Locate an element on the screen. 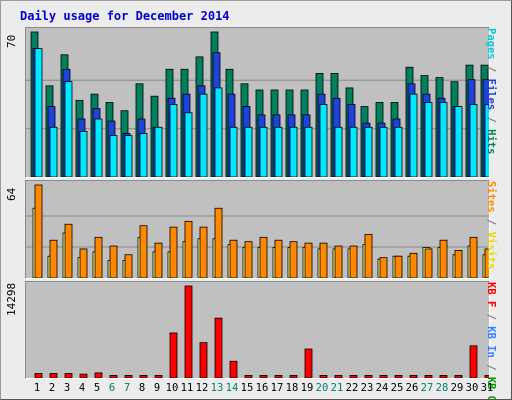 The width and height of the screenshot is (512, 400). legend-panel2-segment-1: / is located at coordinates (491, 222).